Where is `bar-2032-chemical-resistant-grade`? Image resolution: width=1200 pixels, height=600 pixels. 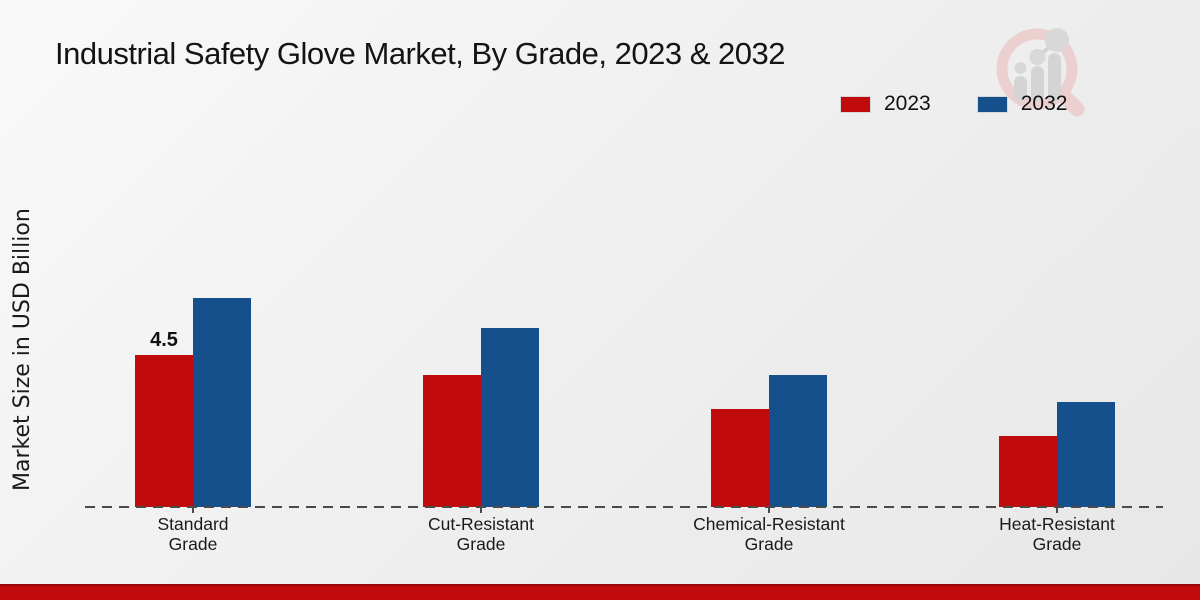
bar-2032-chemical-resistant-grade is located at coordinates (798, 441).